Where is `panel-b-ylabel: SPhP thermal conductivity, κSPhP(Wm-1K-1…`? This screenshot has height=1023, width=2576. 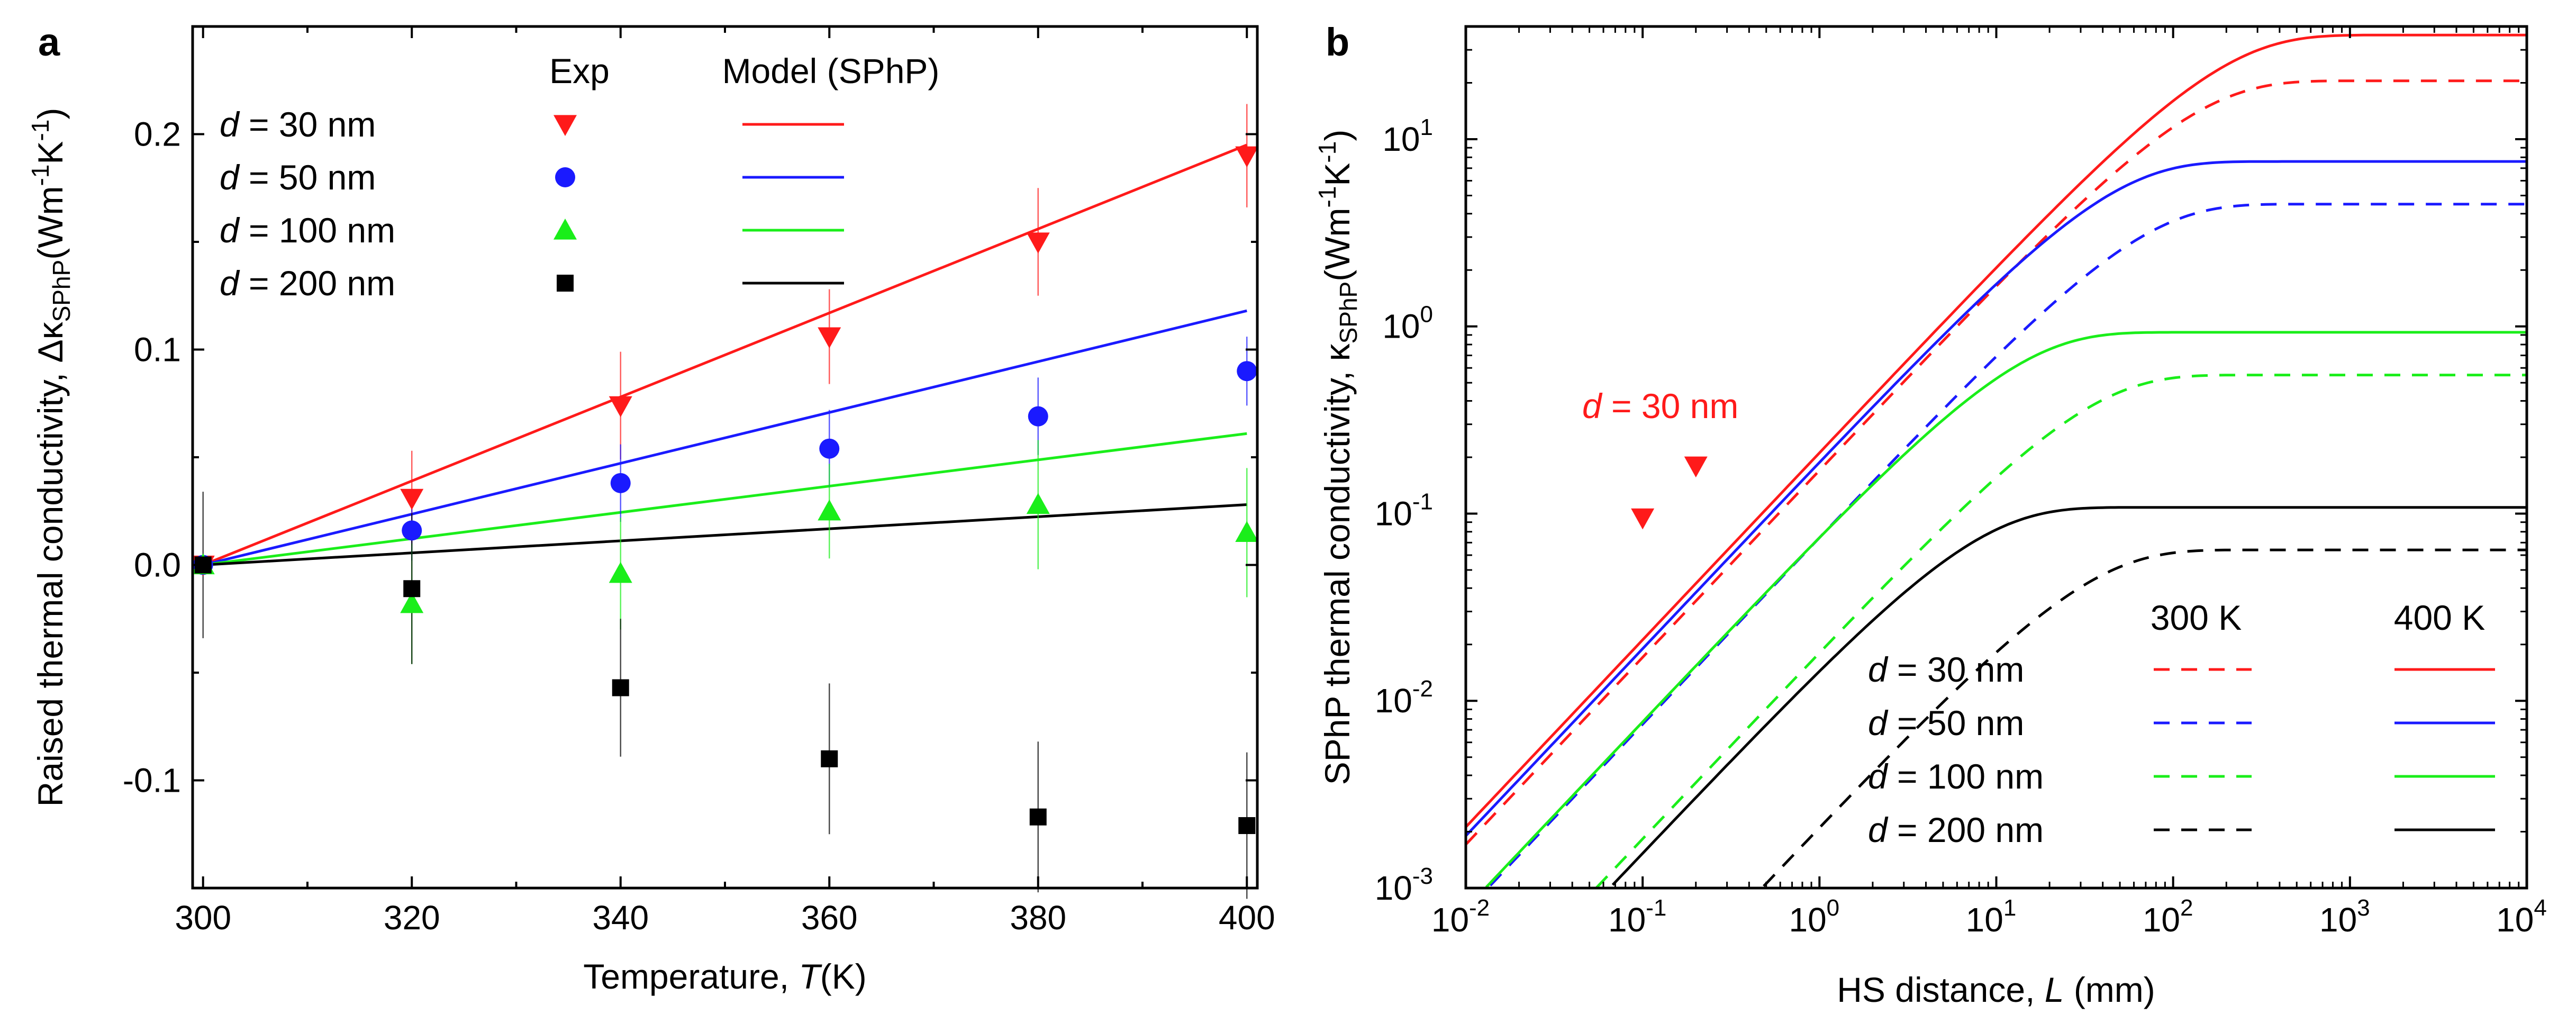 panel-b-ylabel: SPhP thermal conductivity, κSPhP(Wm-1K-1… is located at coordinates (1337, 457).